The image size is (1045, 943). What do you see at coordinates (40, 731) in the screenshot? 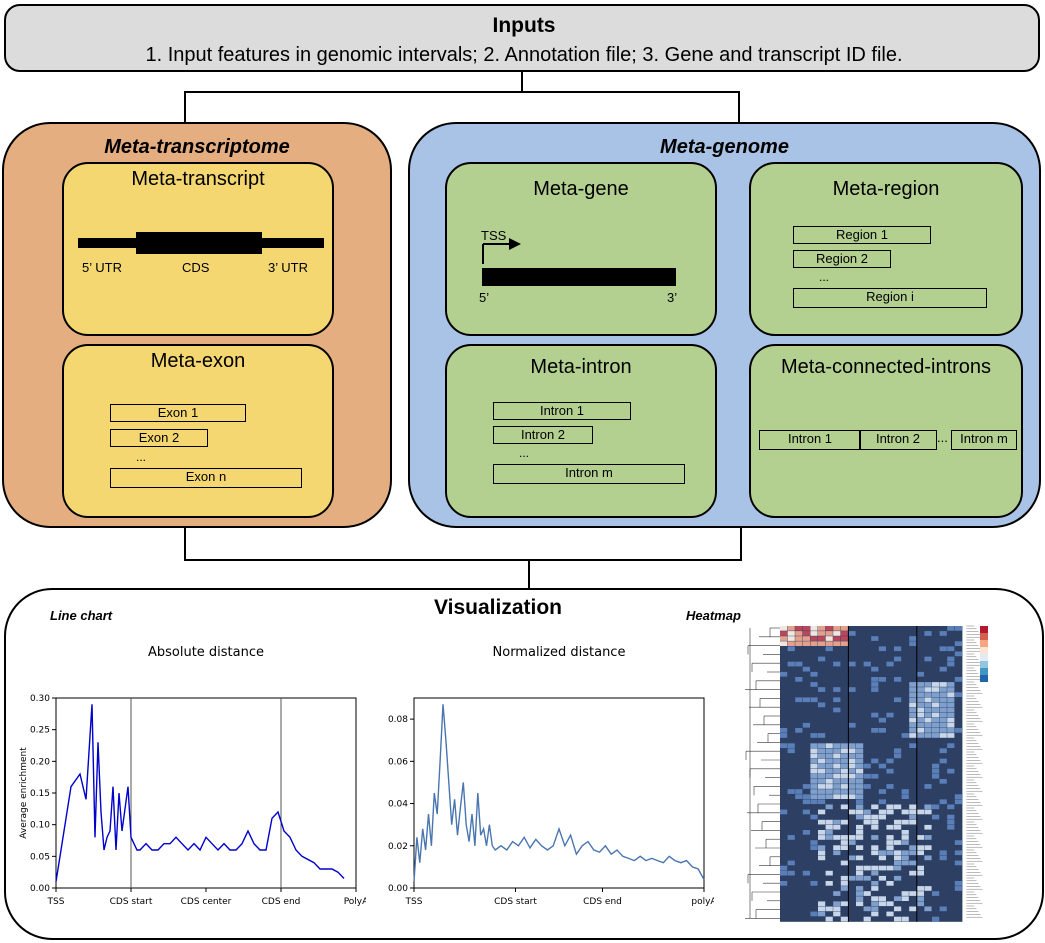
I see `y-tick-label: 0.25` at bounding box center [40, 731].